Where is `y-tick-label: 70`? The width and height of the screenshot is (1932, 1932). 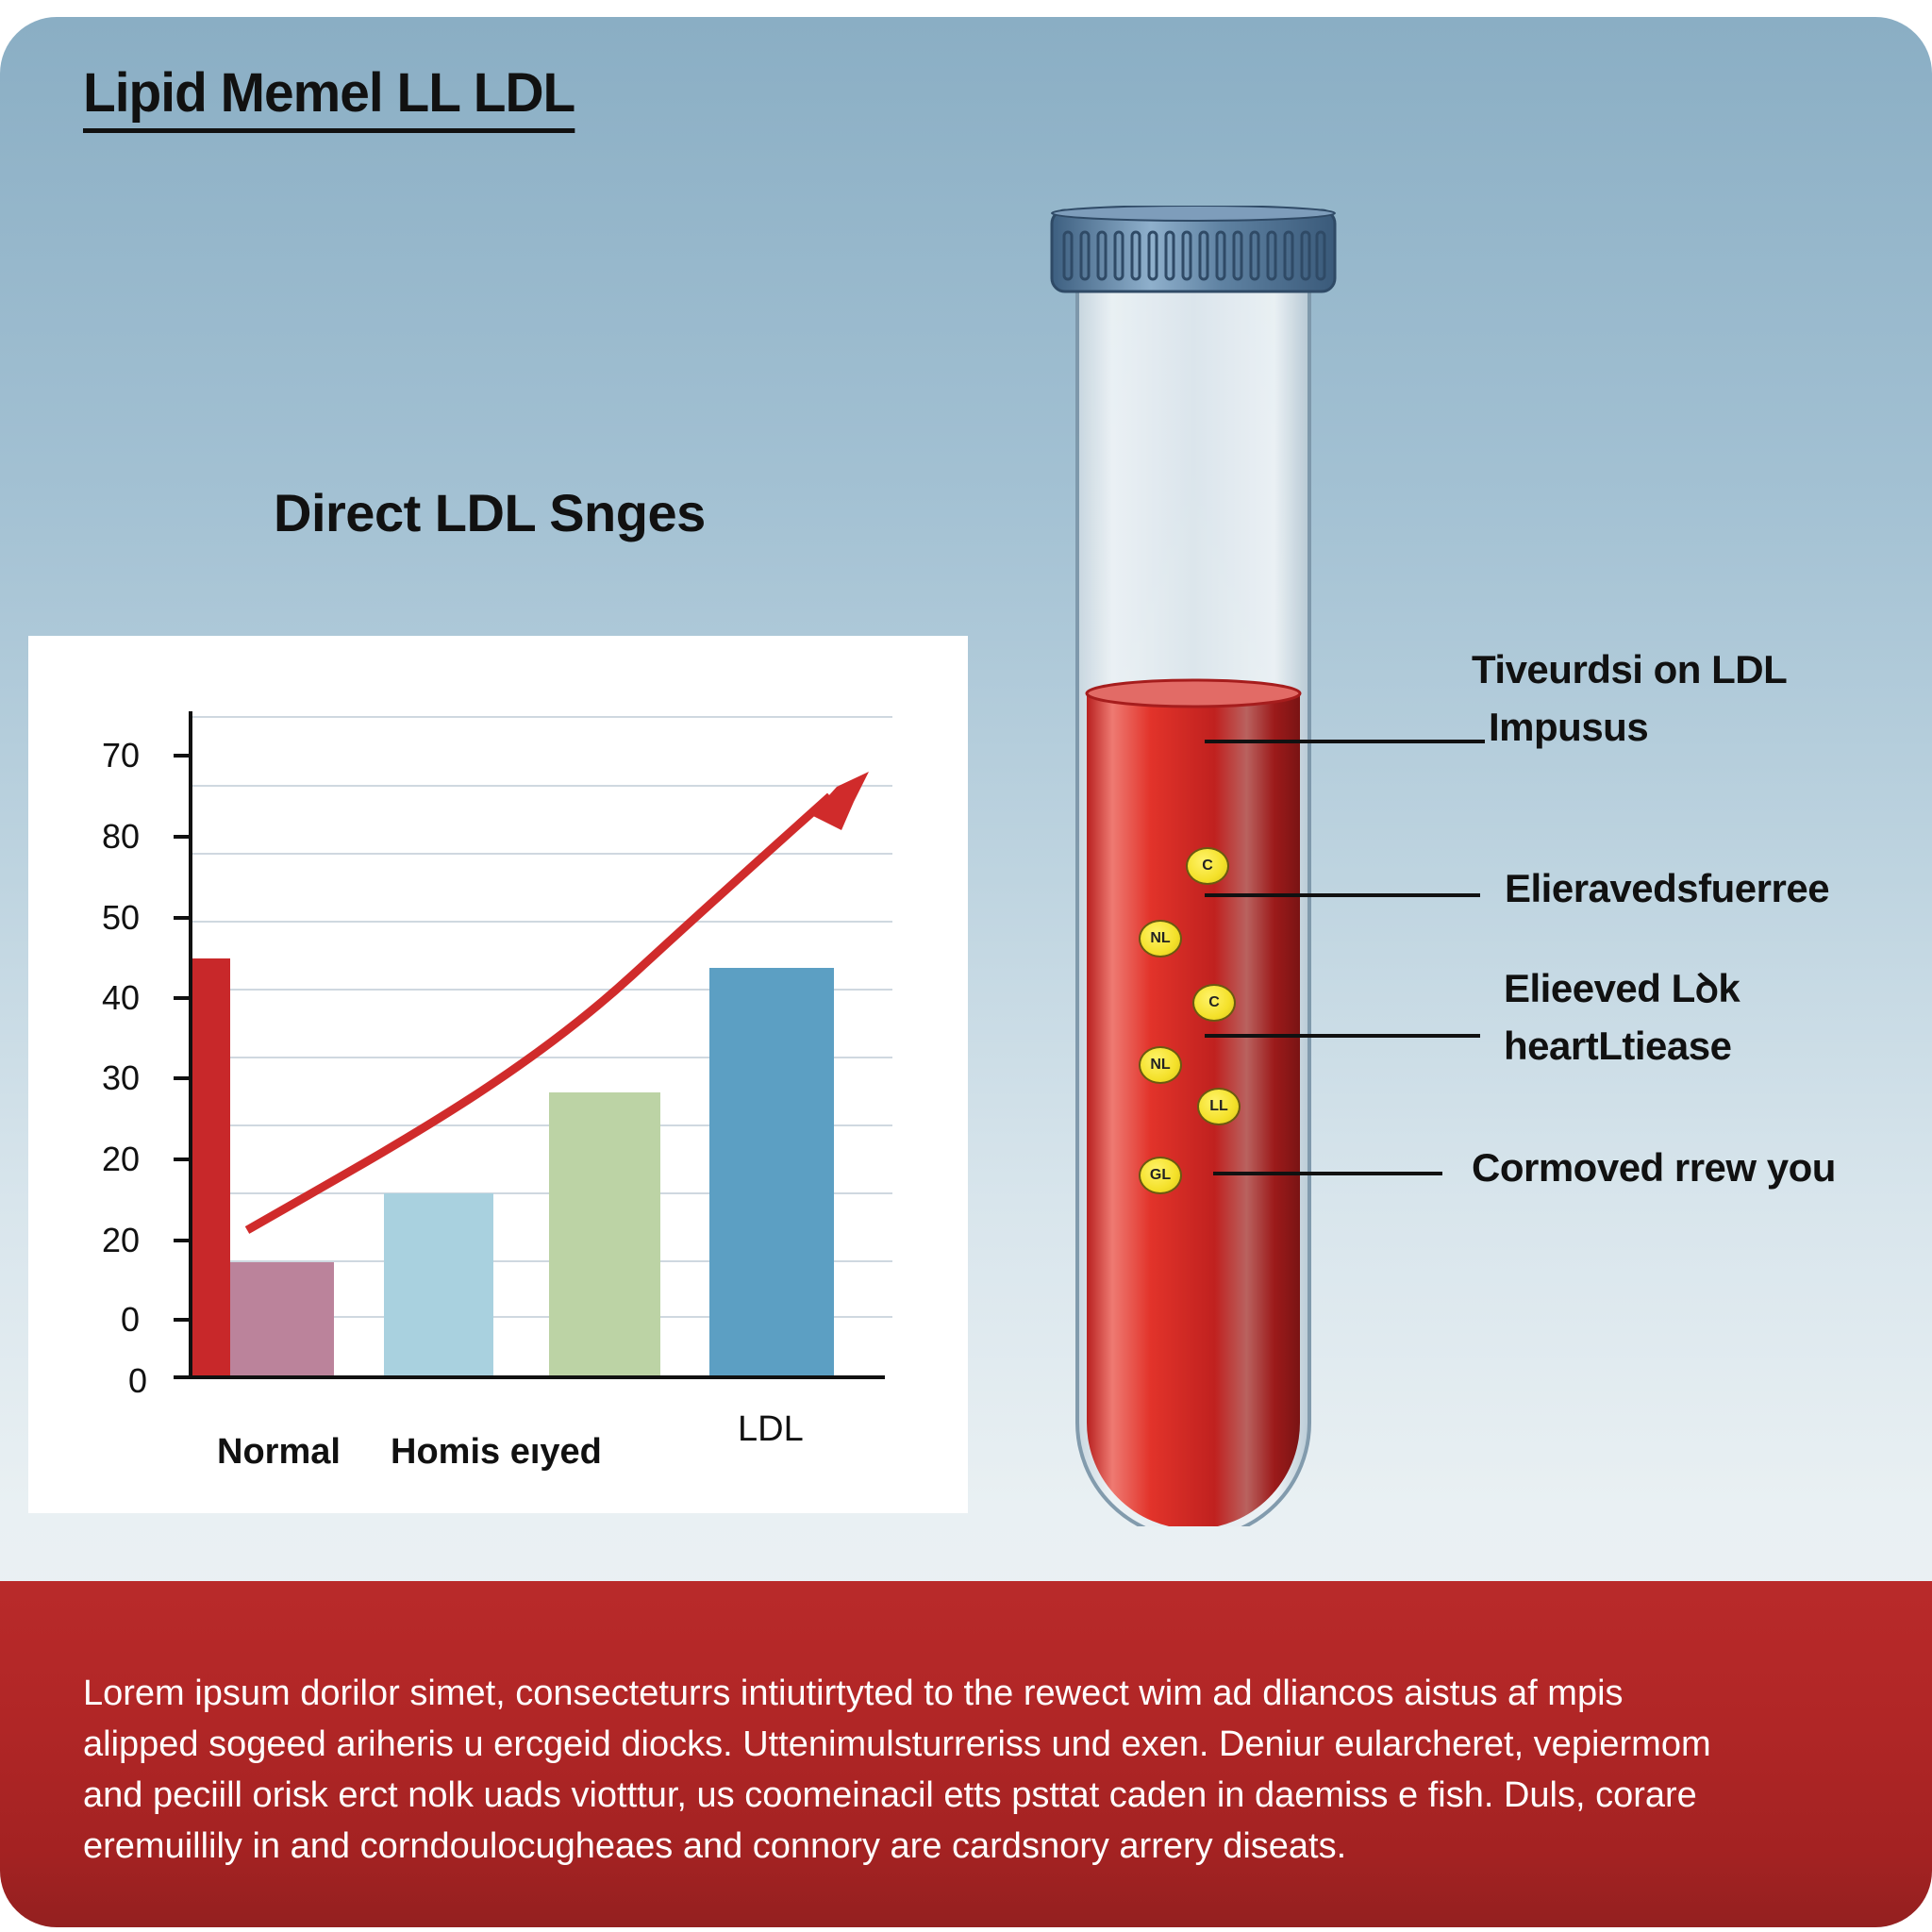
y-tick-label: 70 is located at coordinates (121, 755).